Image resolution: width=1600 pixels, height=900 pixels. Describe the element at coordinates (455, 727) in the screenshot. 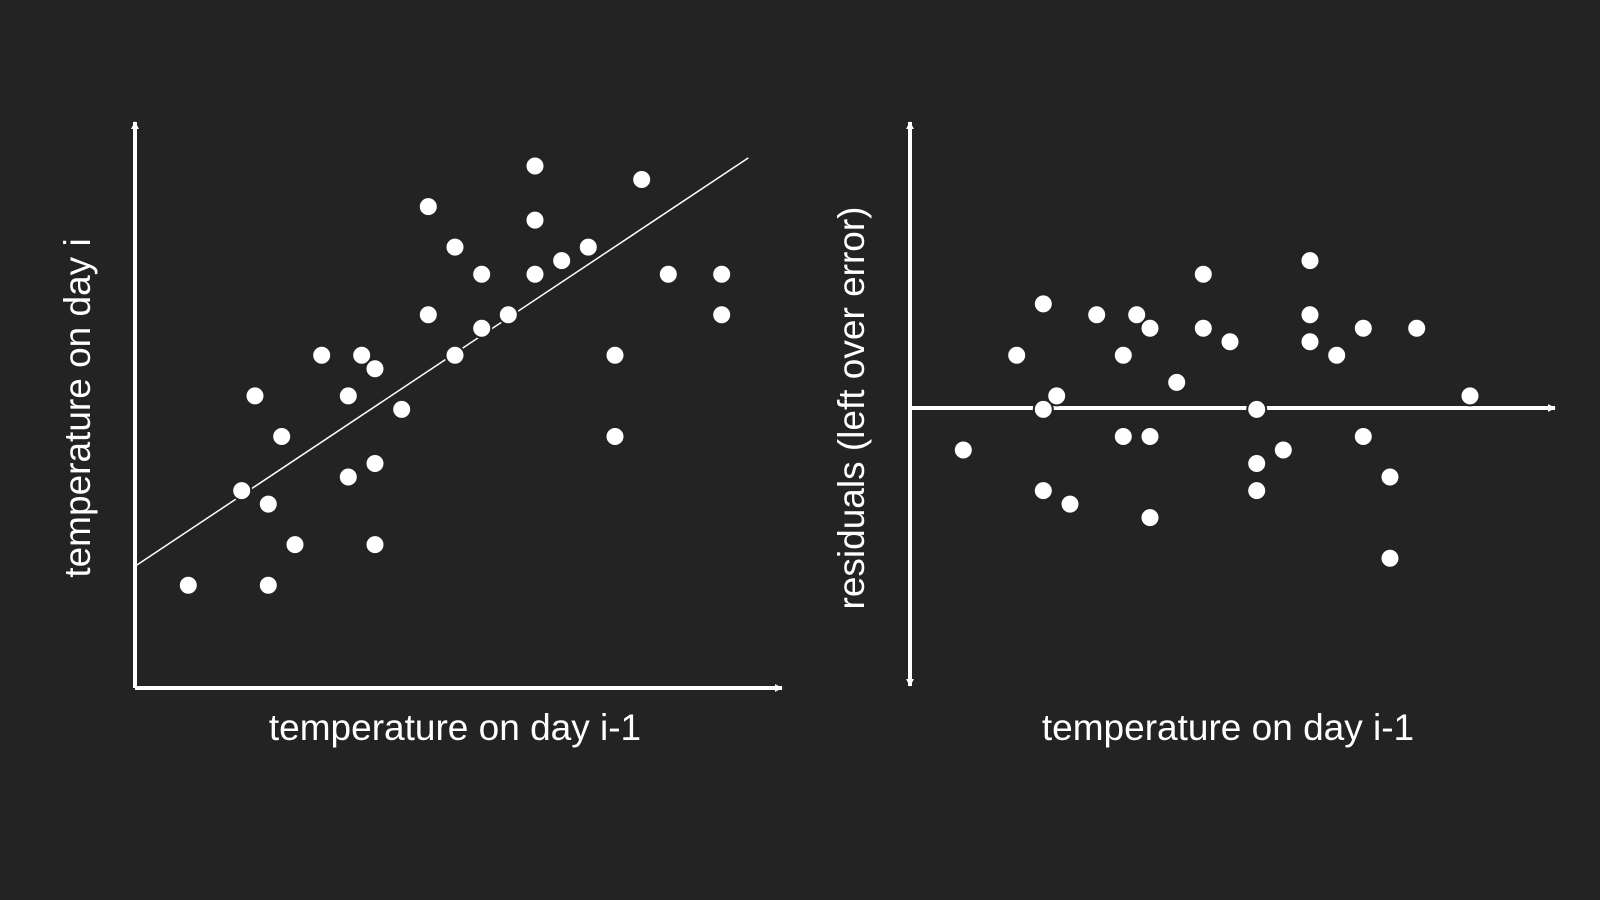

I see `left-x-axis-title: temperature on day i-1` at that location.